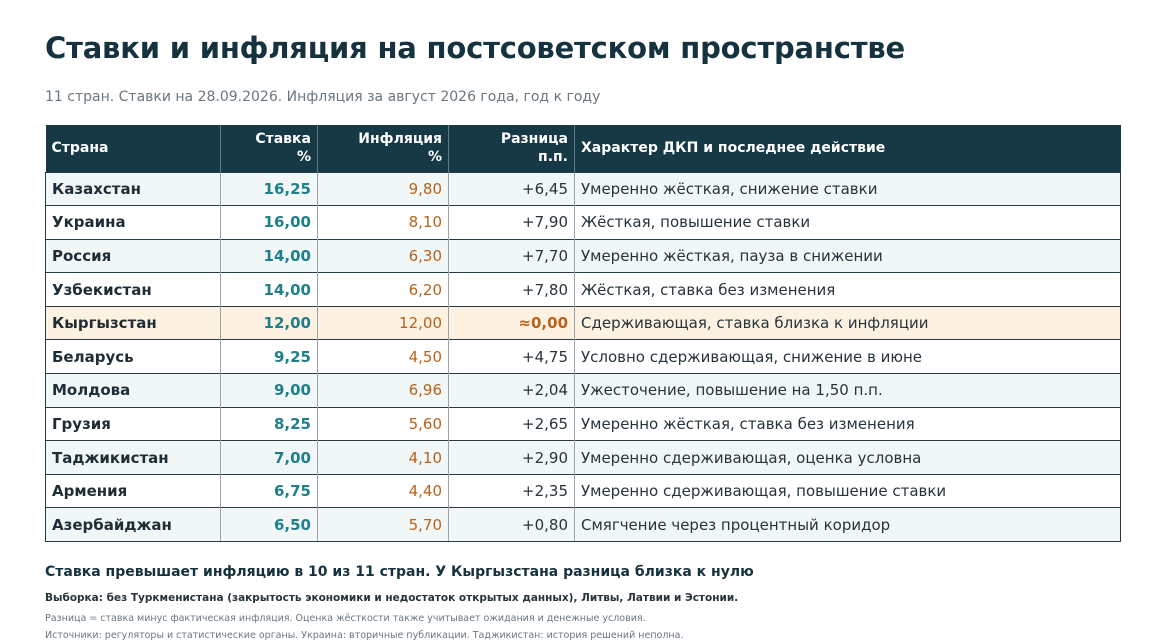  I want to click on cell-country: Россия, so click(133, 255).